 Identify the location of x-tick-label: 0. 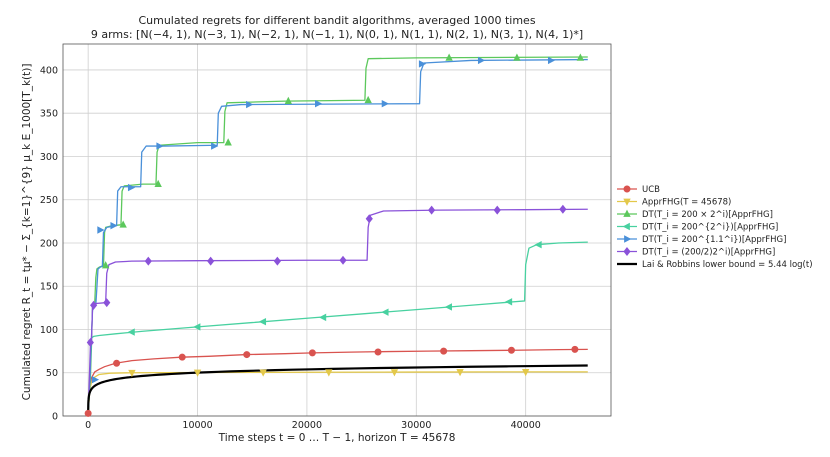
(88, 425).